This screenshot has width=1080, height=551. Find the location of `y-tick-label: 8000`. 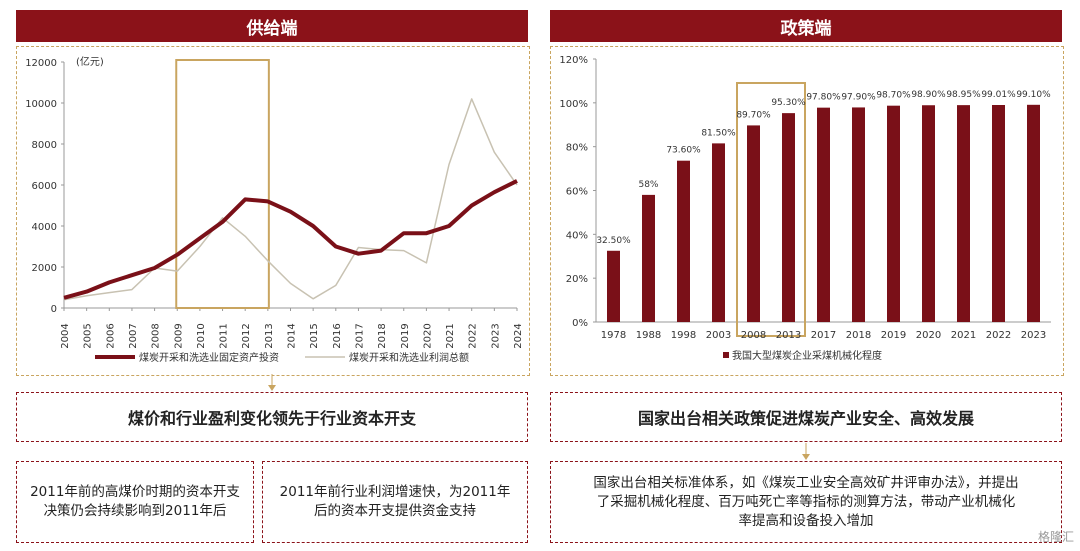

y-tick-label: 8000 is located at coordinates (44, 145).